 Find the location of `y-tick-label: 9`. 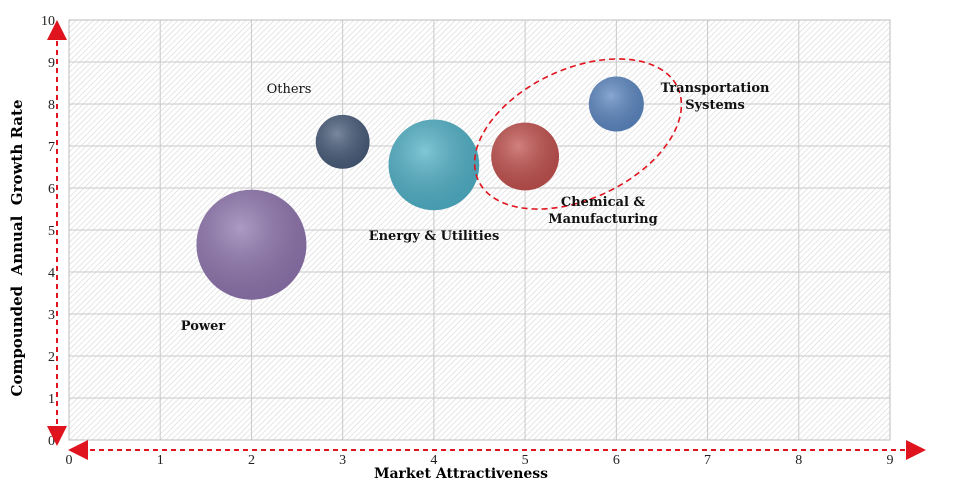

y-tick-label: 9 is located at coordinates (51, 63).